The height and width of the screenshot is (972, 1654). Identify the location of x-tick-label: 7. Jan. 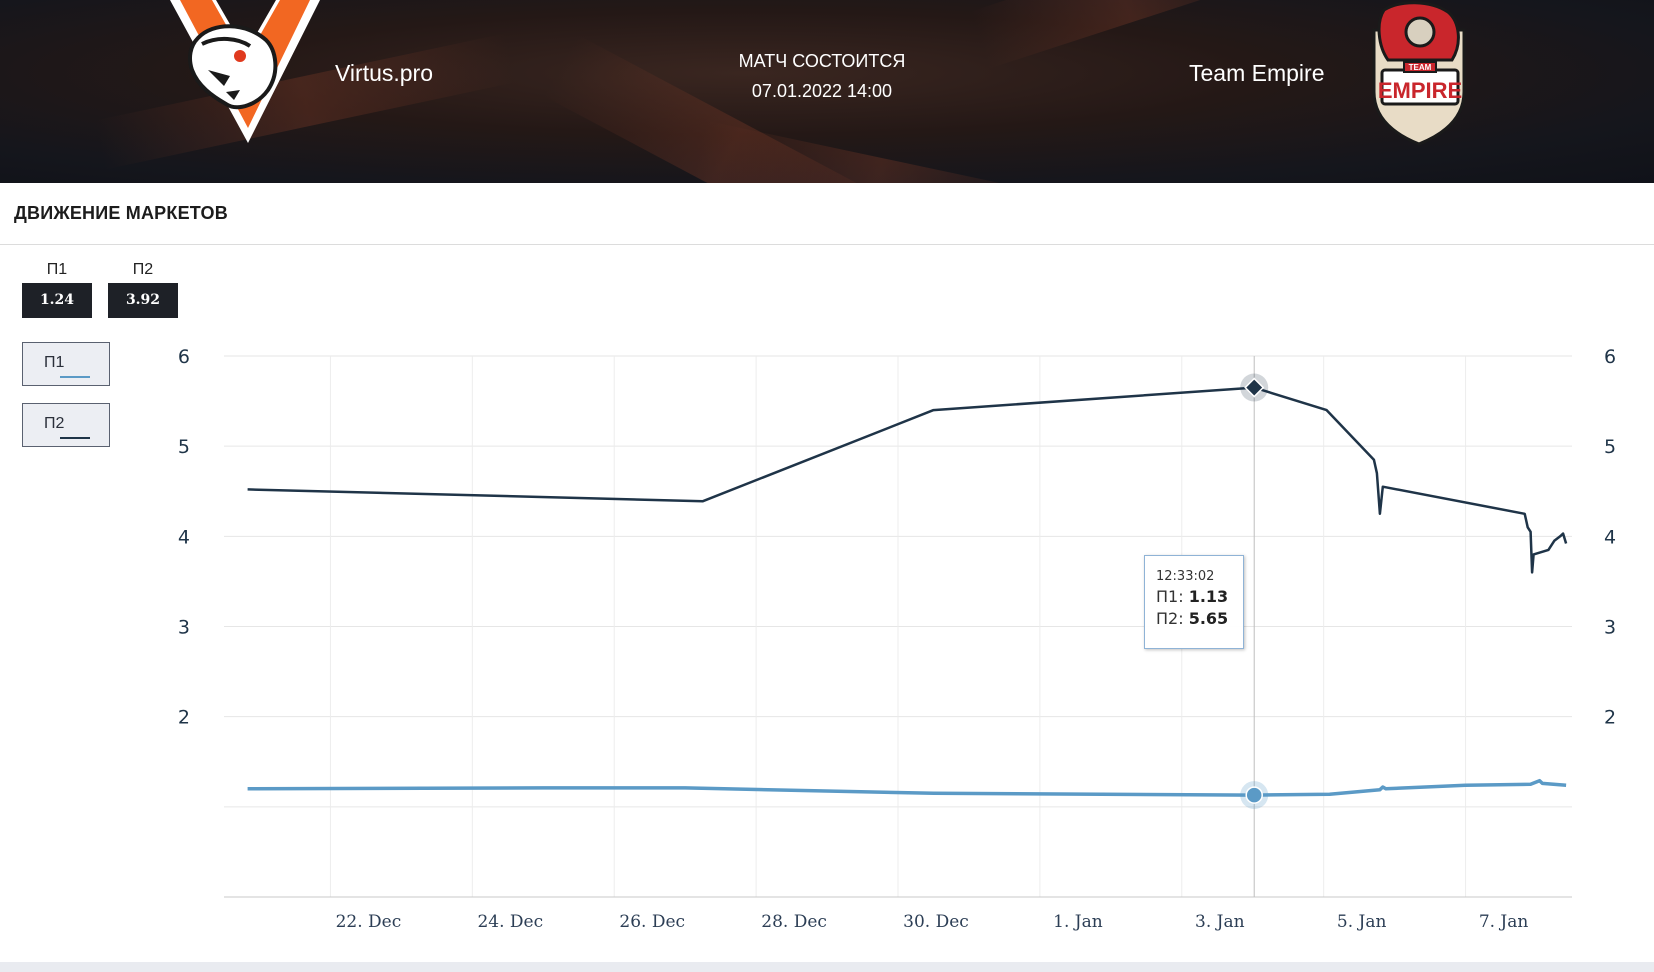
(1504, 922).